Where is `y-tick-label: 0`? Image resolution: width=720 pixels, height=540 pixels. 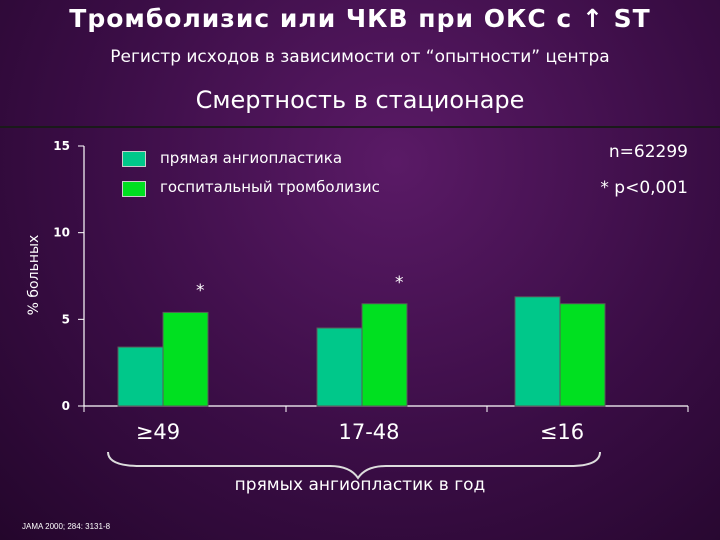
y-tick-label: 0 is located at coordinates (66, 406).